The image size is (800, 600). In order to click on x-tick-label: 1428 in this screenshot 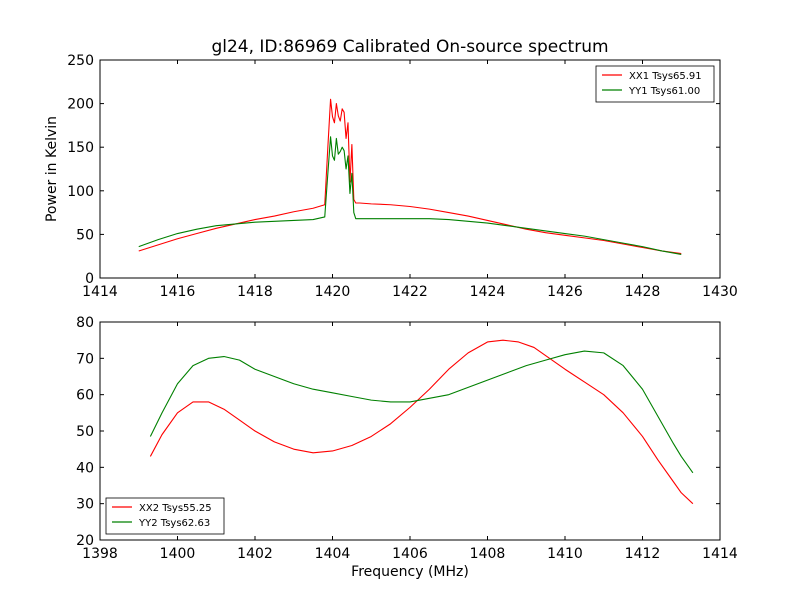, I will do `click(643, 292)`.